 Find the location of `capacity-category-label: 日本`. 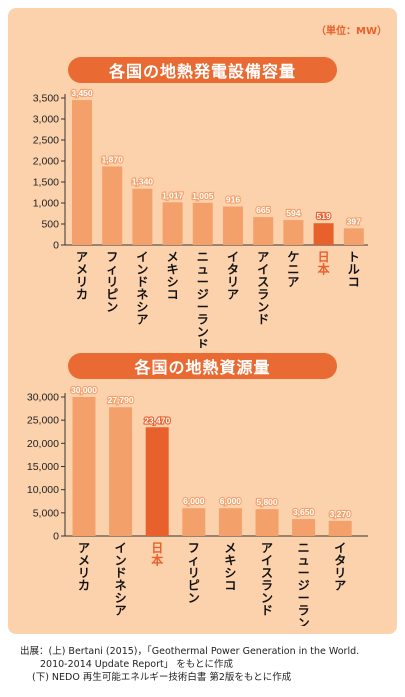

capacity-category-label: 日本 is located at coordinates (324, 263).